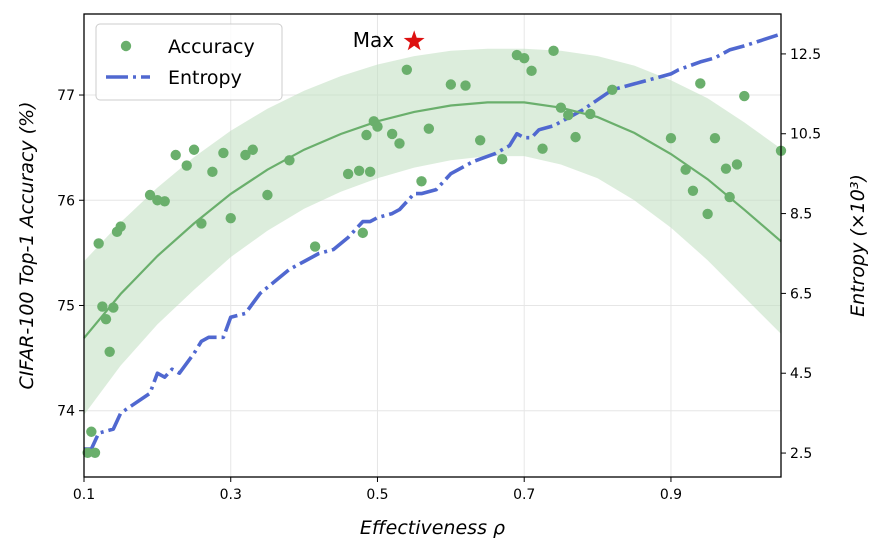 This screenshot has height=555, width=888. I want to click on x-tick-label: 0.5, so click(377, 495).